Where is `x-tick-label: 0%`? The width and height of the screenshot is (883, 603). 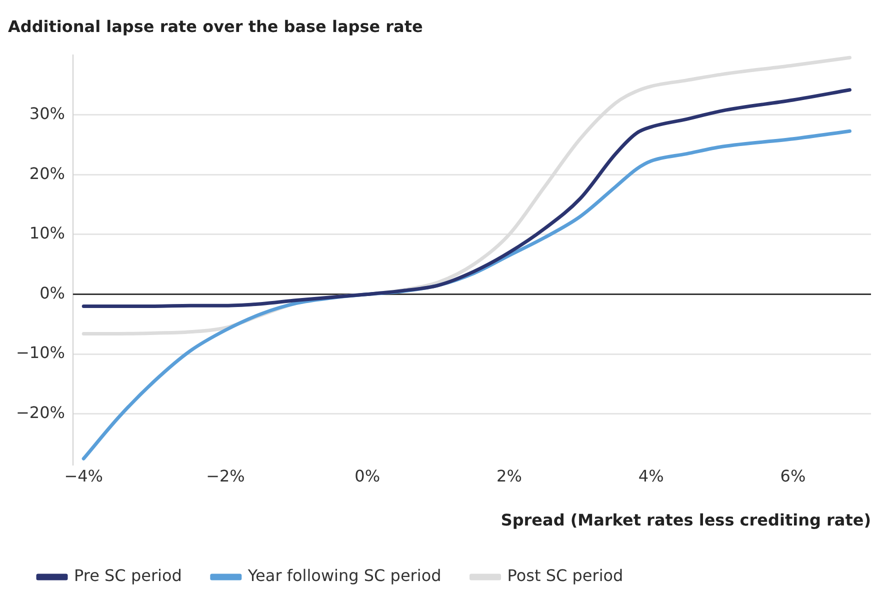 x-tick-label: 0% is located at coordinates (367, 476).